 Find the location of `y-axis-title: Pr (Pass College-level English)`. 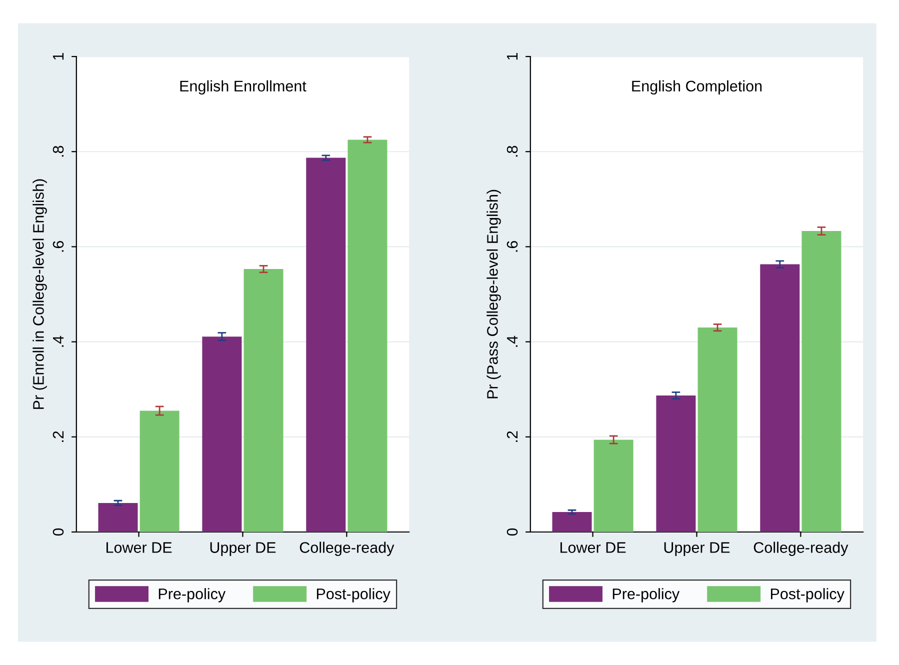

y-axis-title: Pr (Pass College-level English) is located at coordinates (493, 294).